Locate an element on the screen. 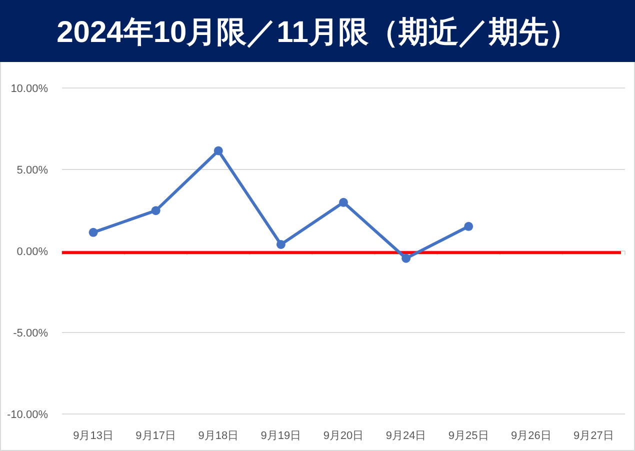  x-tick-label: 9月13日 is located at coordinates (93, 436).